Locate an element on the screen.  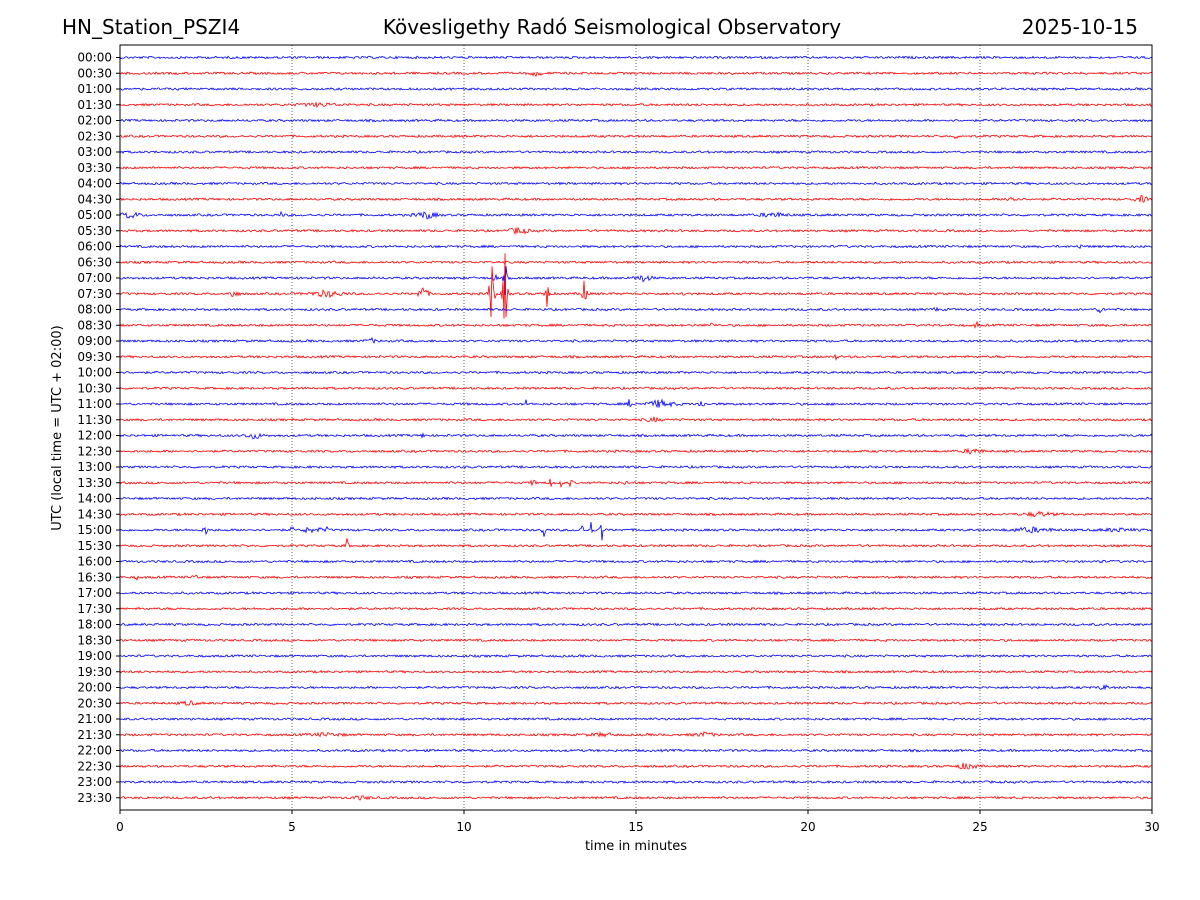
trace-1900 is located at coordinates (636, 656).